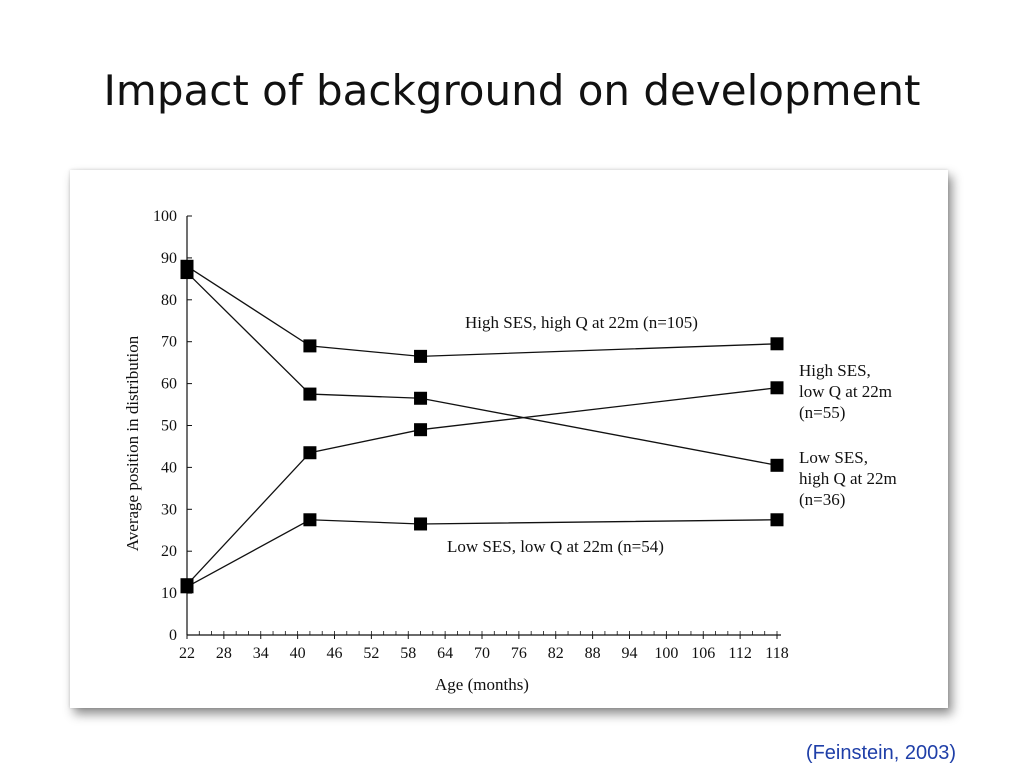  What do you see at coordinates (556, 653) in the screenshot?
I see `x-tick-label: 82` at bounding box center [556, 653].